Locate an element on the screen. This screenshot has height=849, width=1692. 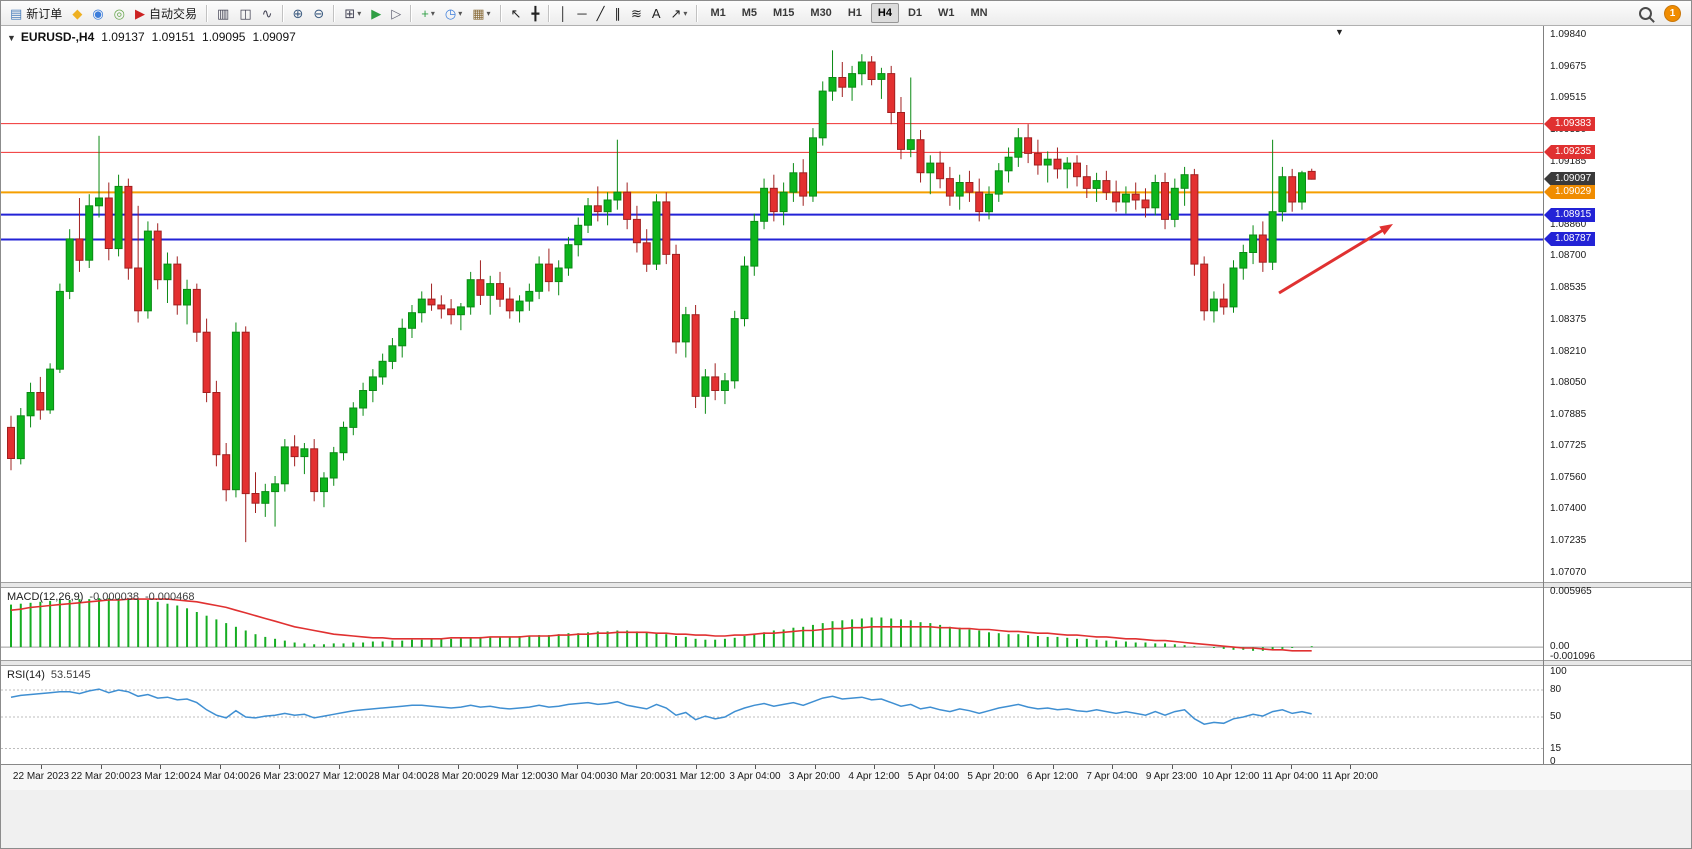
macd-panel-canvas is located at coordinates (772, 624).